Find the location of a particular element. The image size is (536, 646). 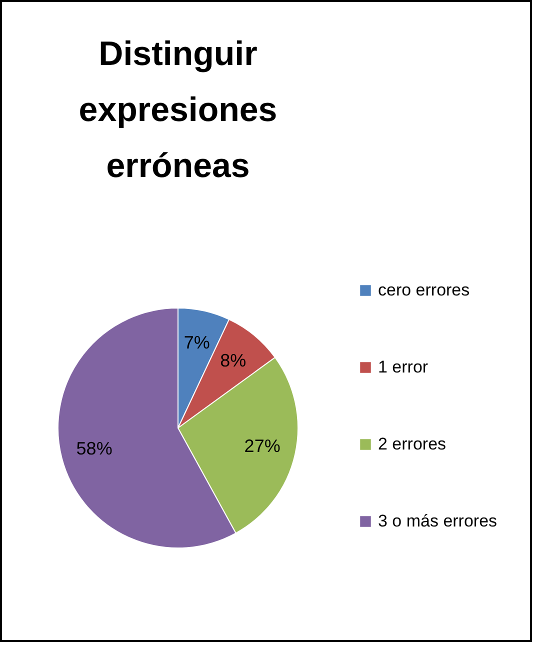

legend-label: 3 o más errores is located at coordinates (438, 521).